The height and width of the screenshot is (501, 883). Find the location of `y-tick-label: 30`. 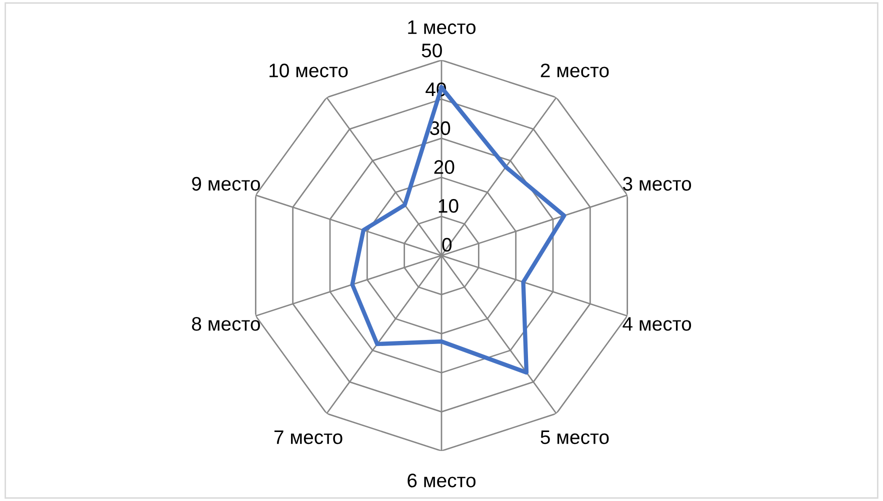

y-tick-label: 30 is located at coordinates (440, 128).